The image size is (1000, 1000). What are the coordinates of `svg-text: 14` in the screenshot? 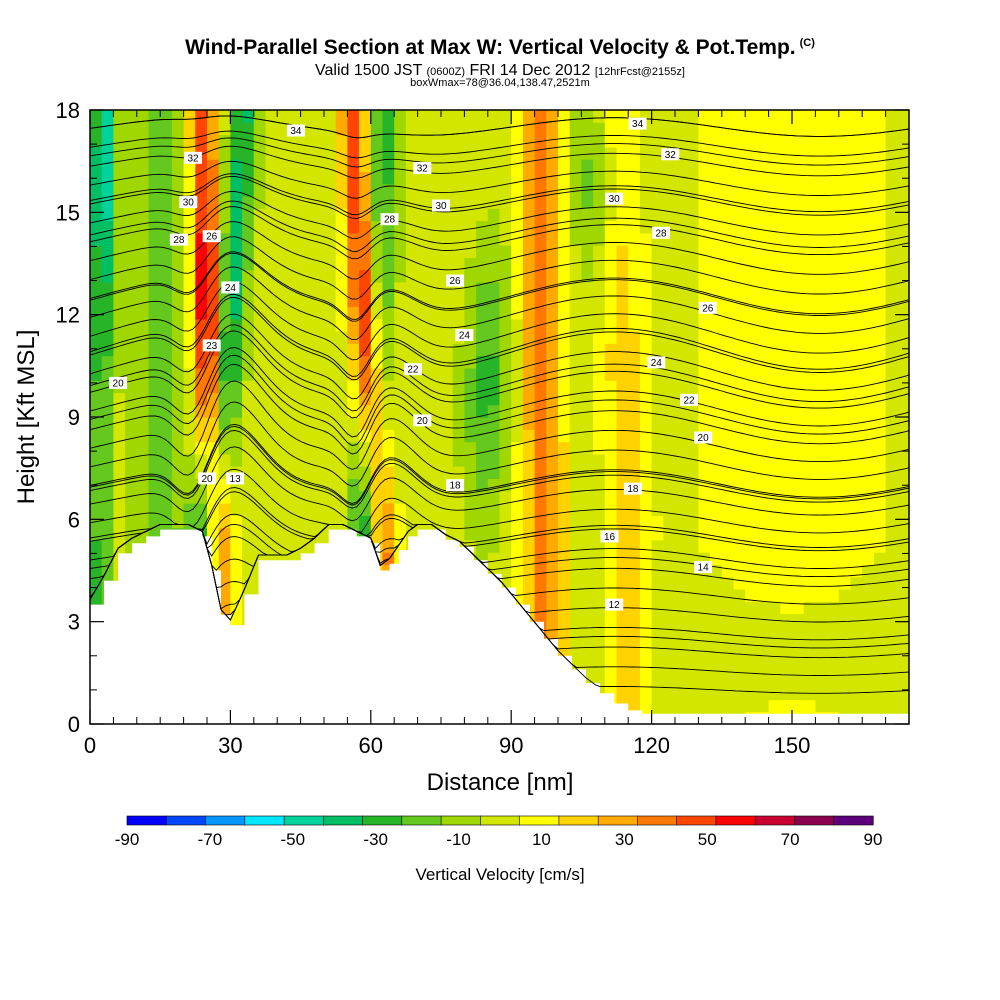 It's located at (704, 568).